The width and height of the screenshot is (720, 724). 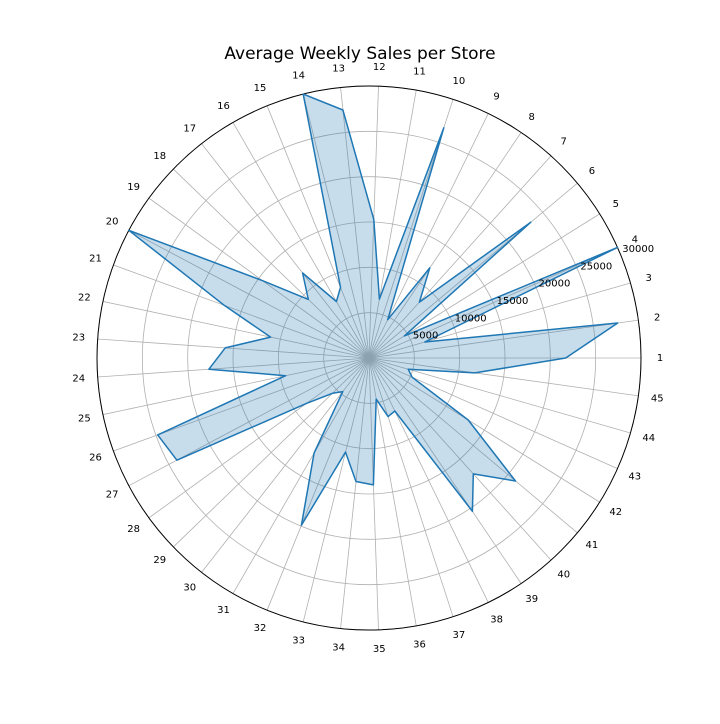 What do you see at coordinates (532, 117) in the screenshot?
I see `category-label: 8` at bounding box center [532, 117].